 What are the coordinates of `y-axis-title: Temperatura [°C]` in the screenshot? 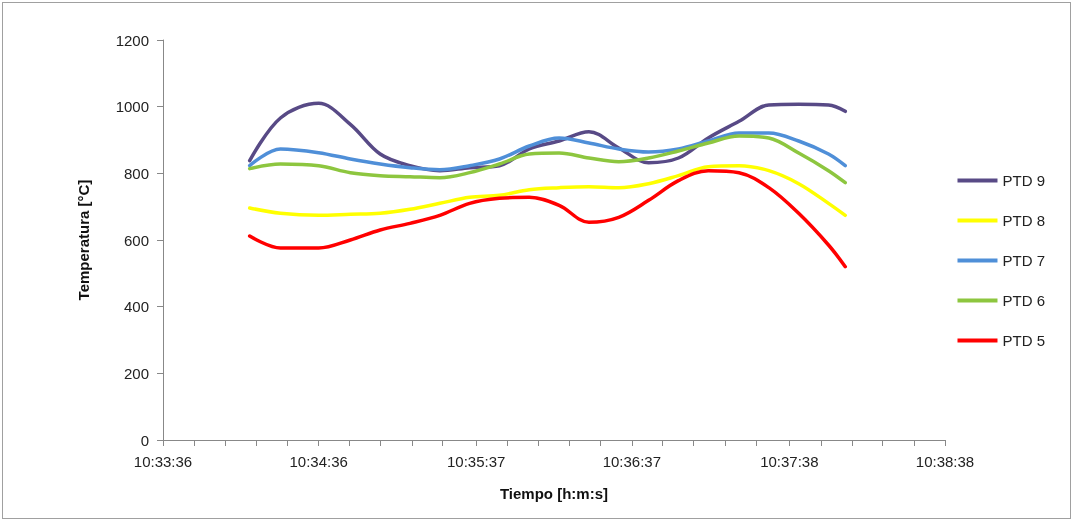 It's located at (83, 240).